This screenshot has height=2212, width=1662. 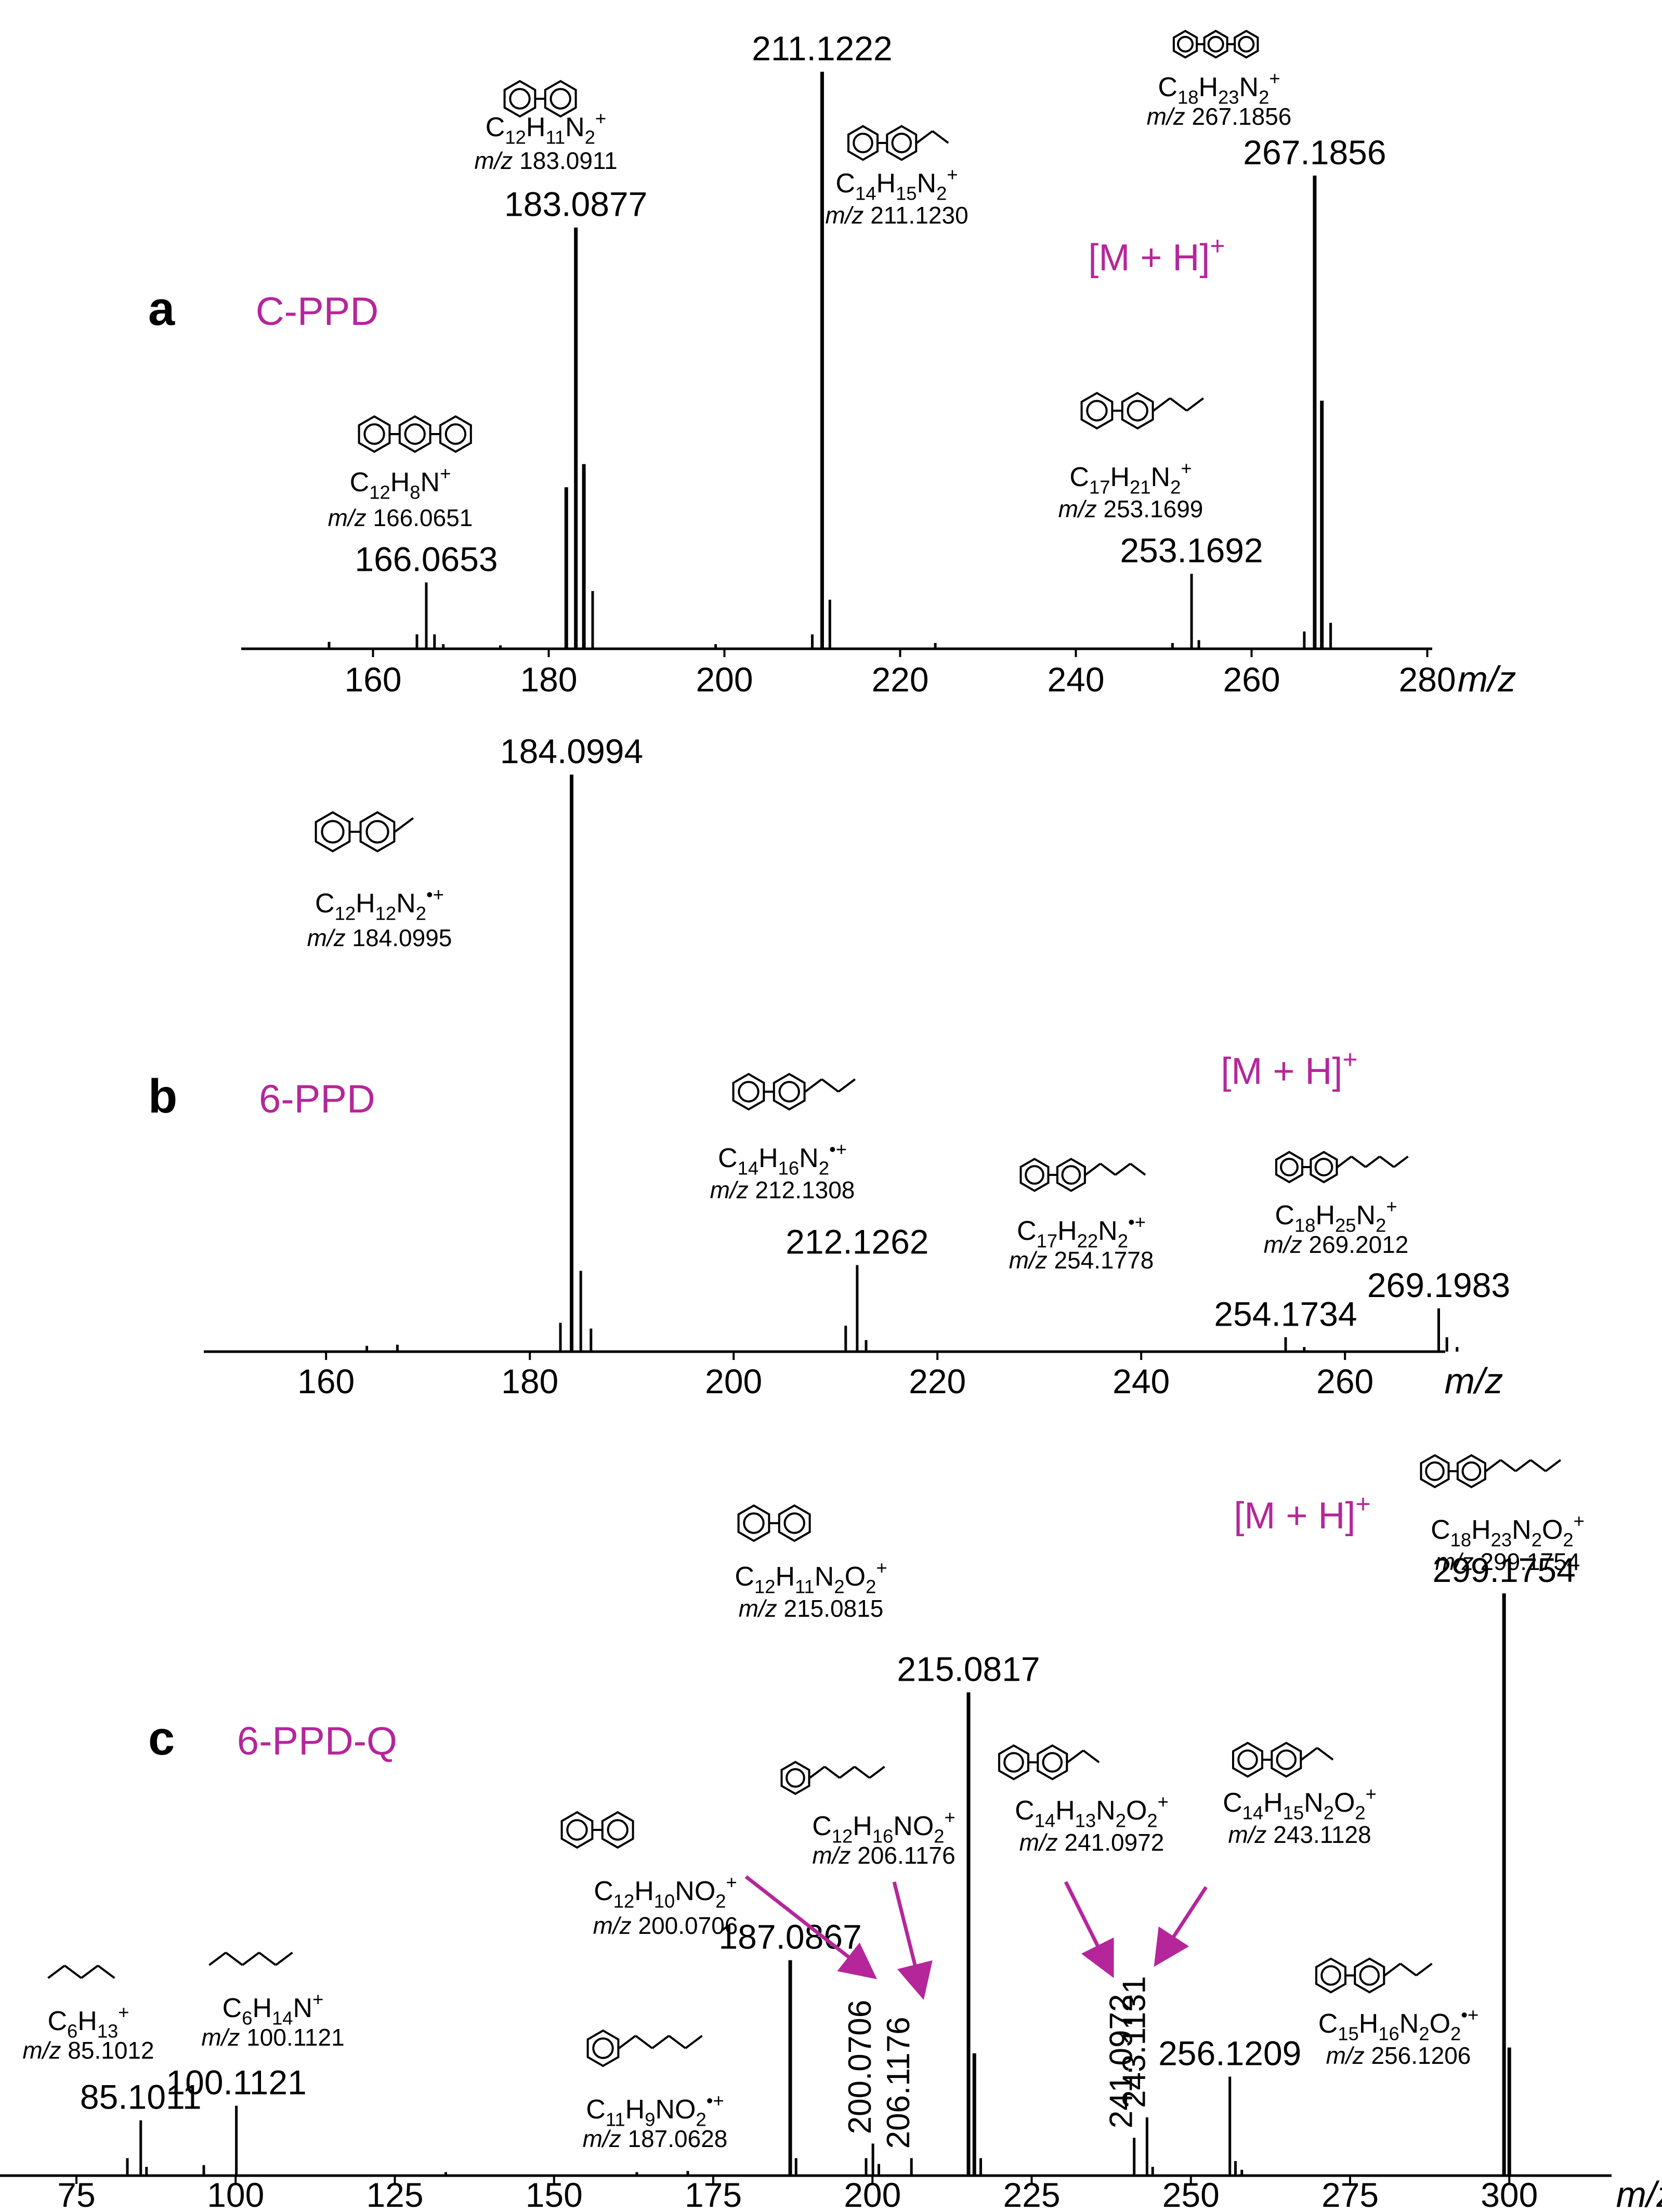 What do you see at coordinates (1134, 2042) in the screenshot?
I see `panel-c-peak-label: 243.1131` at bounding box center [1134, 2042].